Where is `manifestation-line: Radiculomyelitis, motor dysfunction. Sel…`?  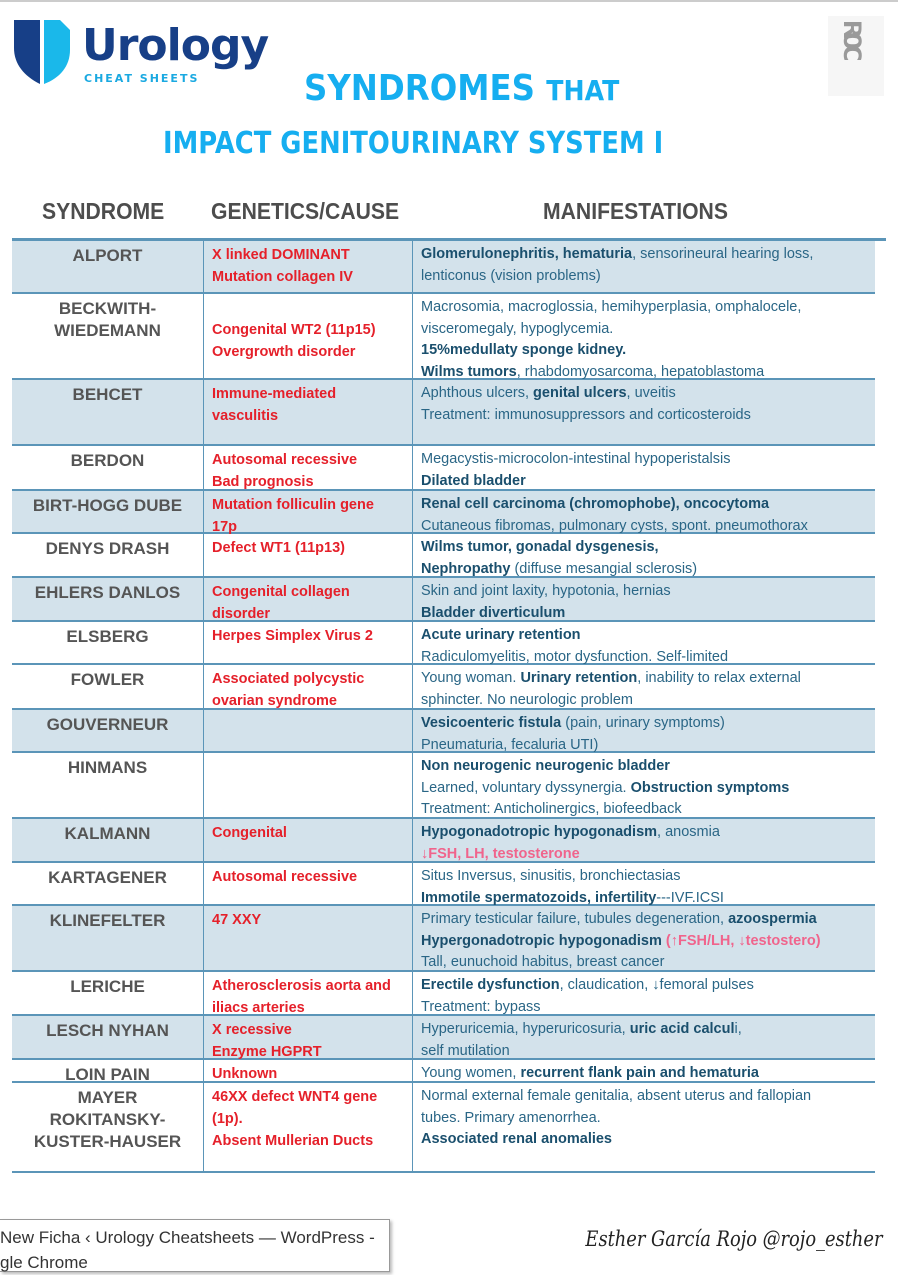 manifestation-line: Radiculomyelitis, motor dysfunction. Sel… is located at coordinates (644, 658).